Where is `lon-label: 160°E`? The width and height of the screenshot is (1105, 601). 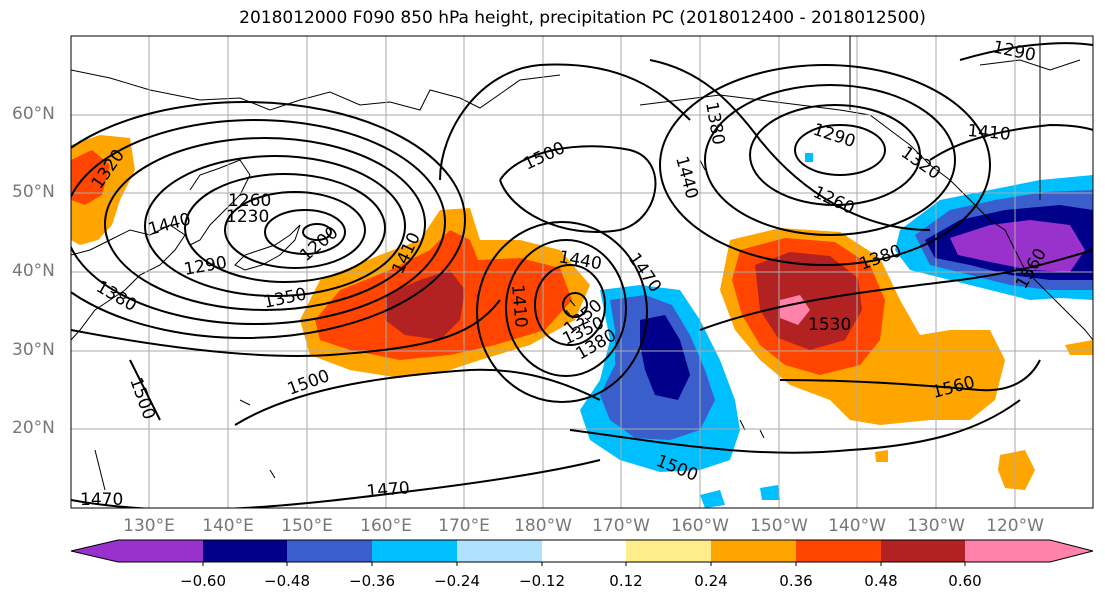 lon-label: 160°E is located at coordinates (386, 526).